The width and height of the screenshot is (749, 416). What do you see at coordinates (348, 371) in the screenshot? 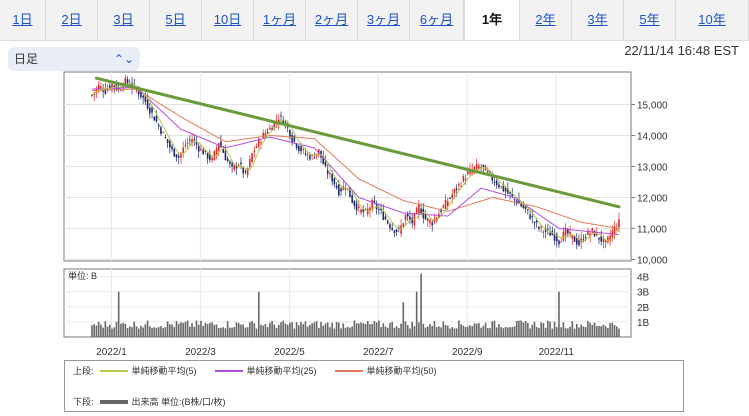
I see `legend-ma-swatch` at bounding box center [348, 371].